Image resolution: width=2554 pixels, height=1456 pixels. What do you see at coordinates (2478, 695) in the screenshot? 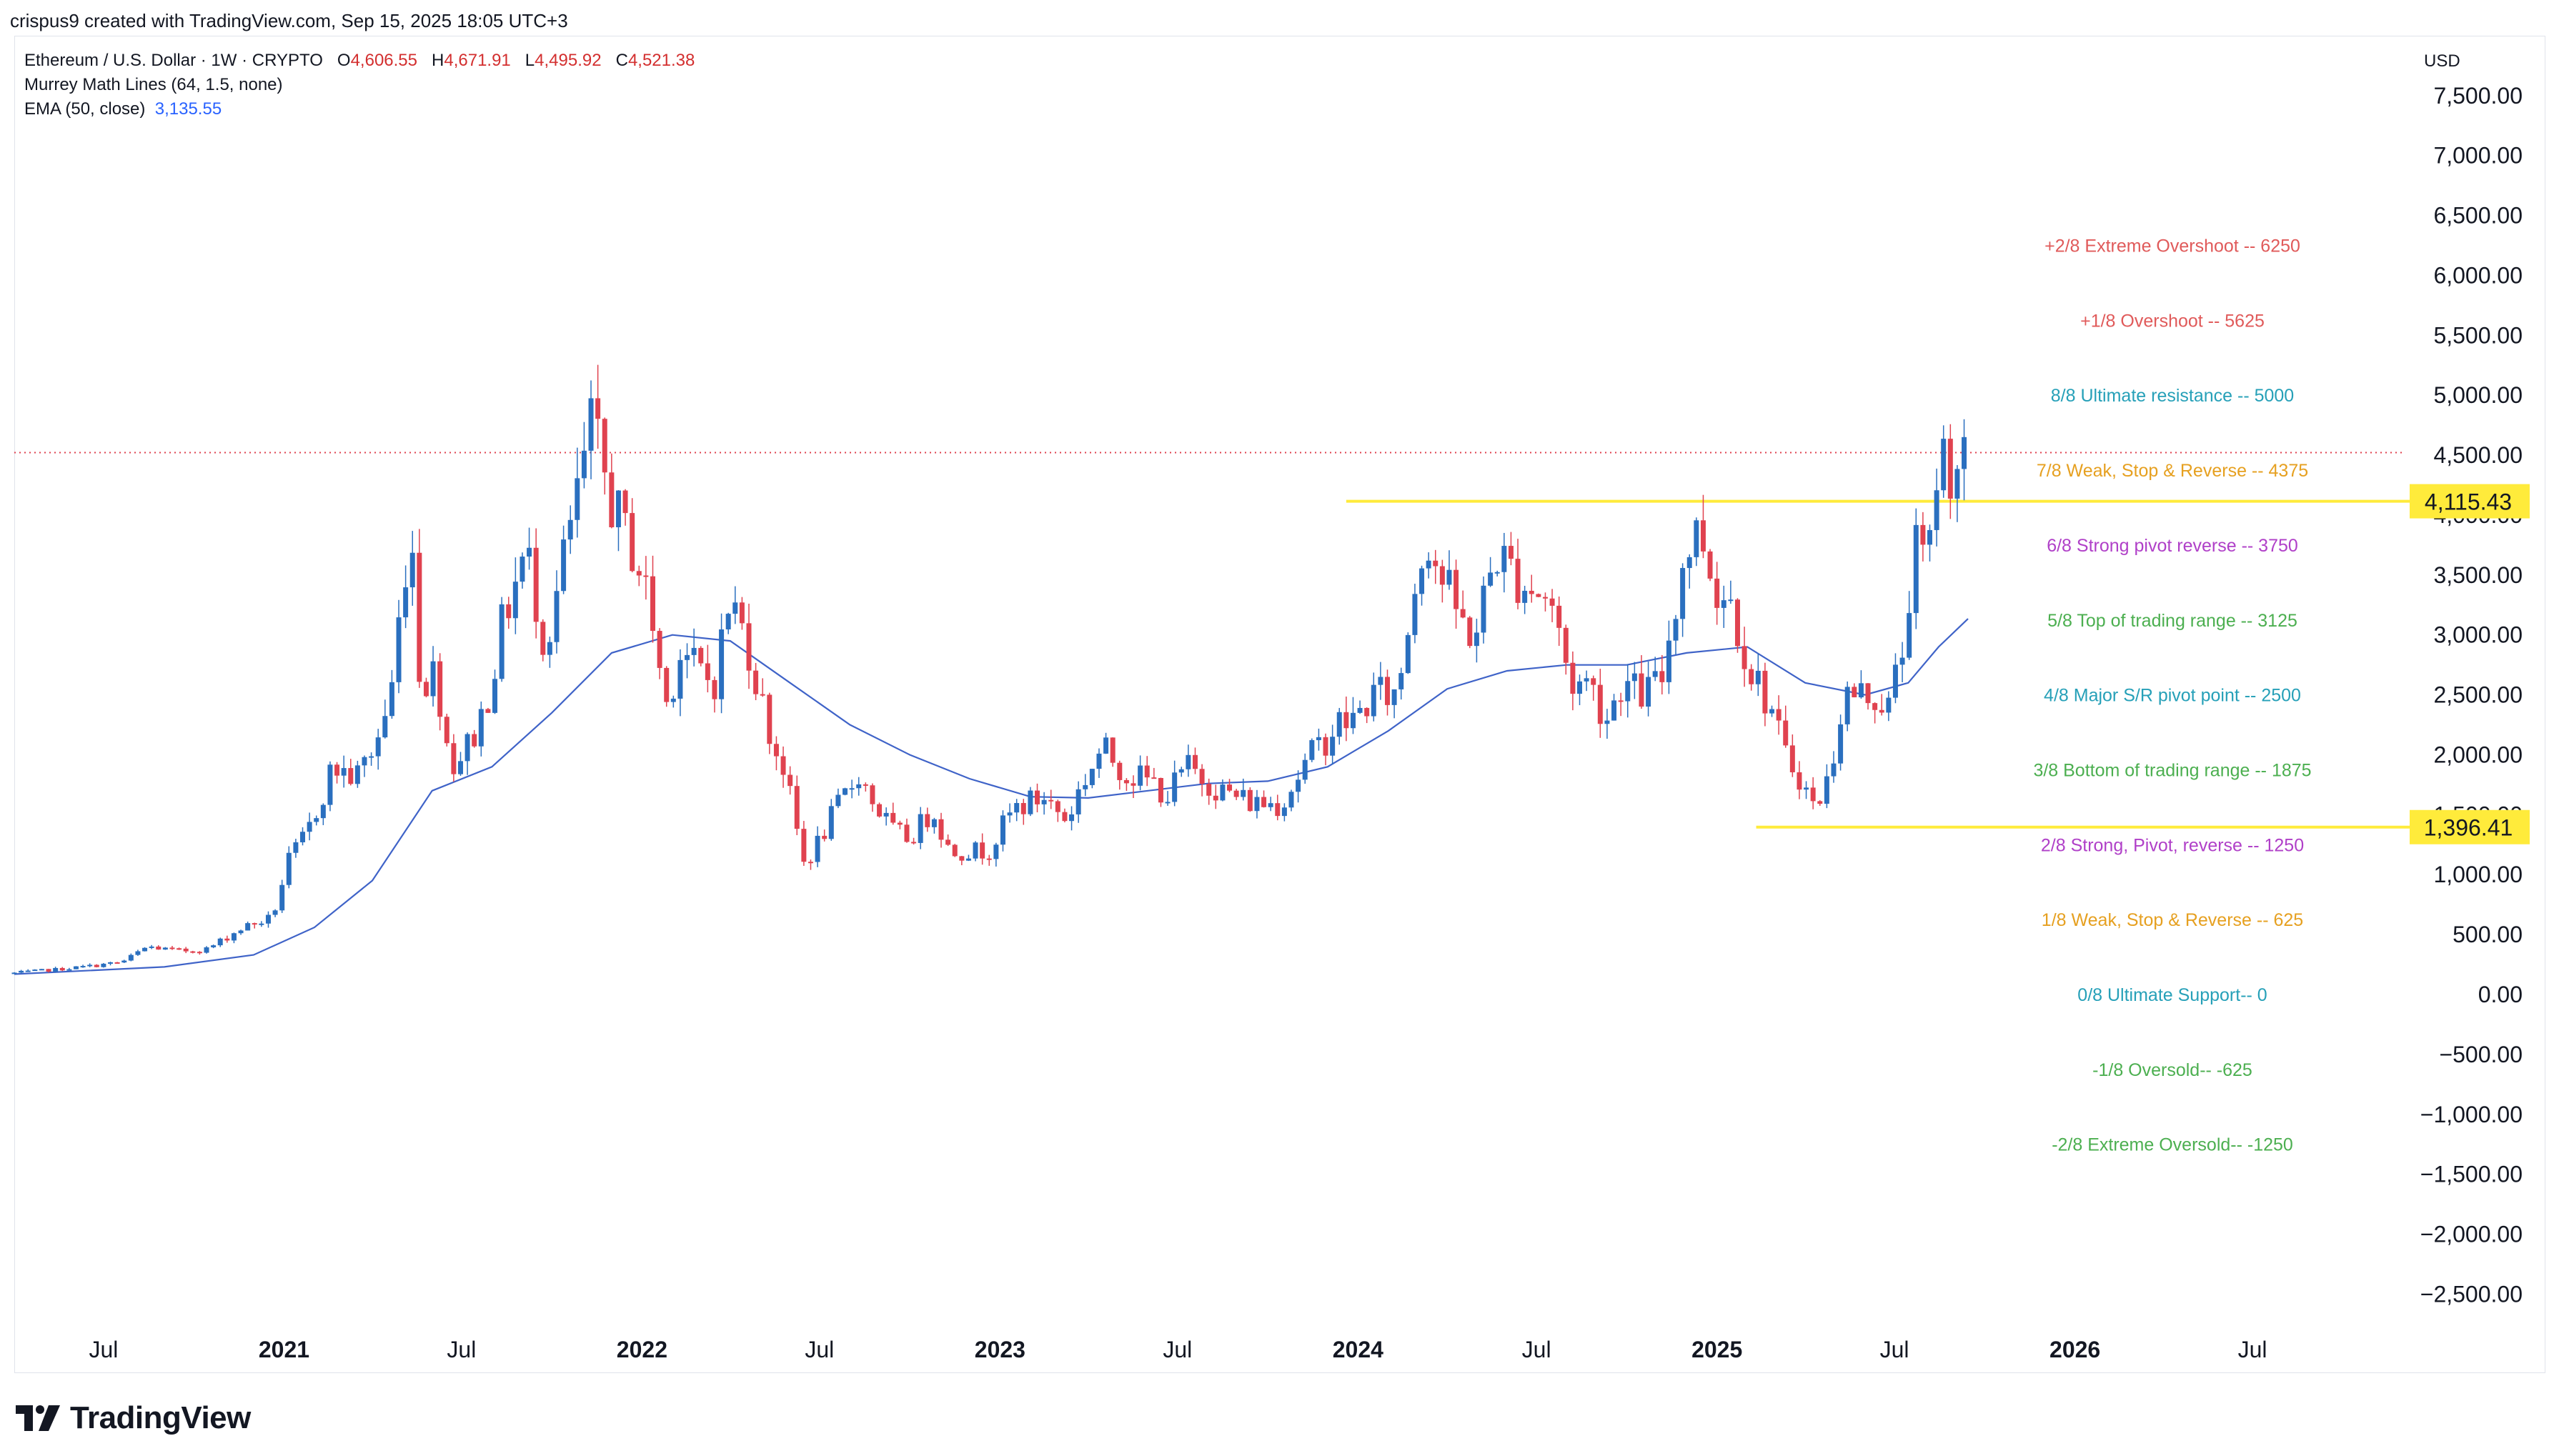
I see `price-axis-tick: 2,500.00` at bounding box center [2478, 695].